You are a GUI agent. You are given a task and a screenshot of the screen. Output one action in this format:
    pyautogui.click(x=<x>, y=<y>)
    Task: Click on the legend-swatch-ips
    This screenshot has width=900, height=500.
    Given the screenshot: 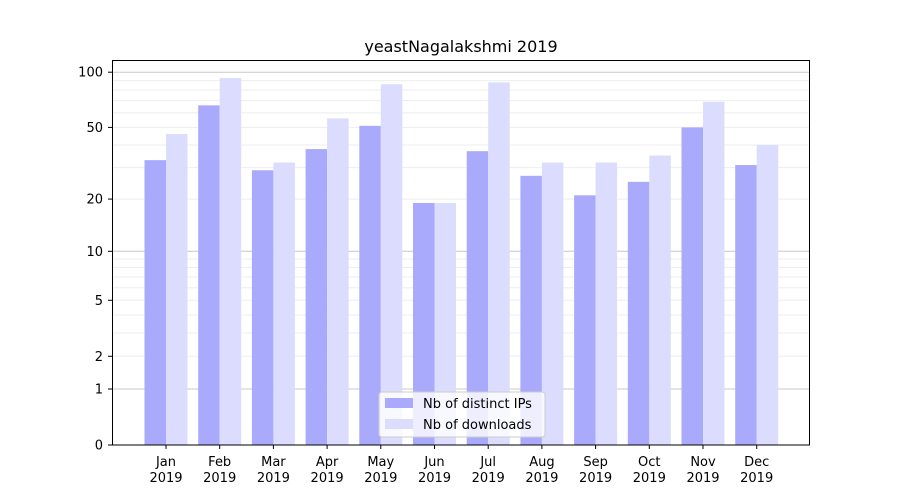 What is the action you would take?
    pyautogui.click(x=399, y=403)
    